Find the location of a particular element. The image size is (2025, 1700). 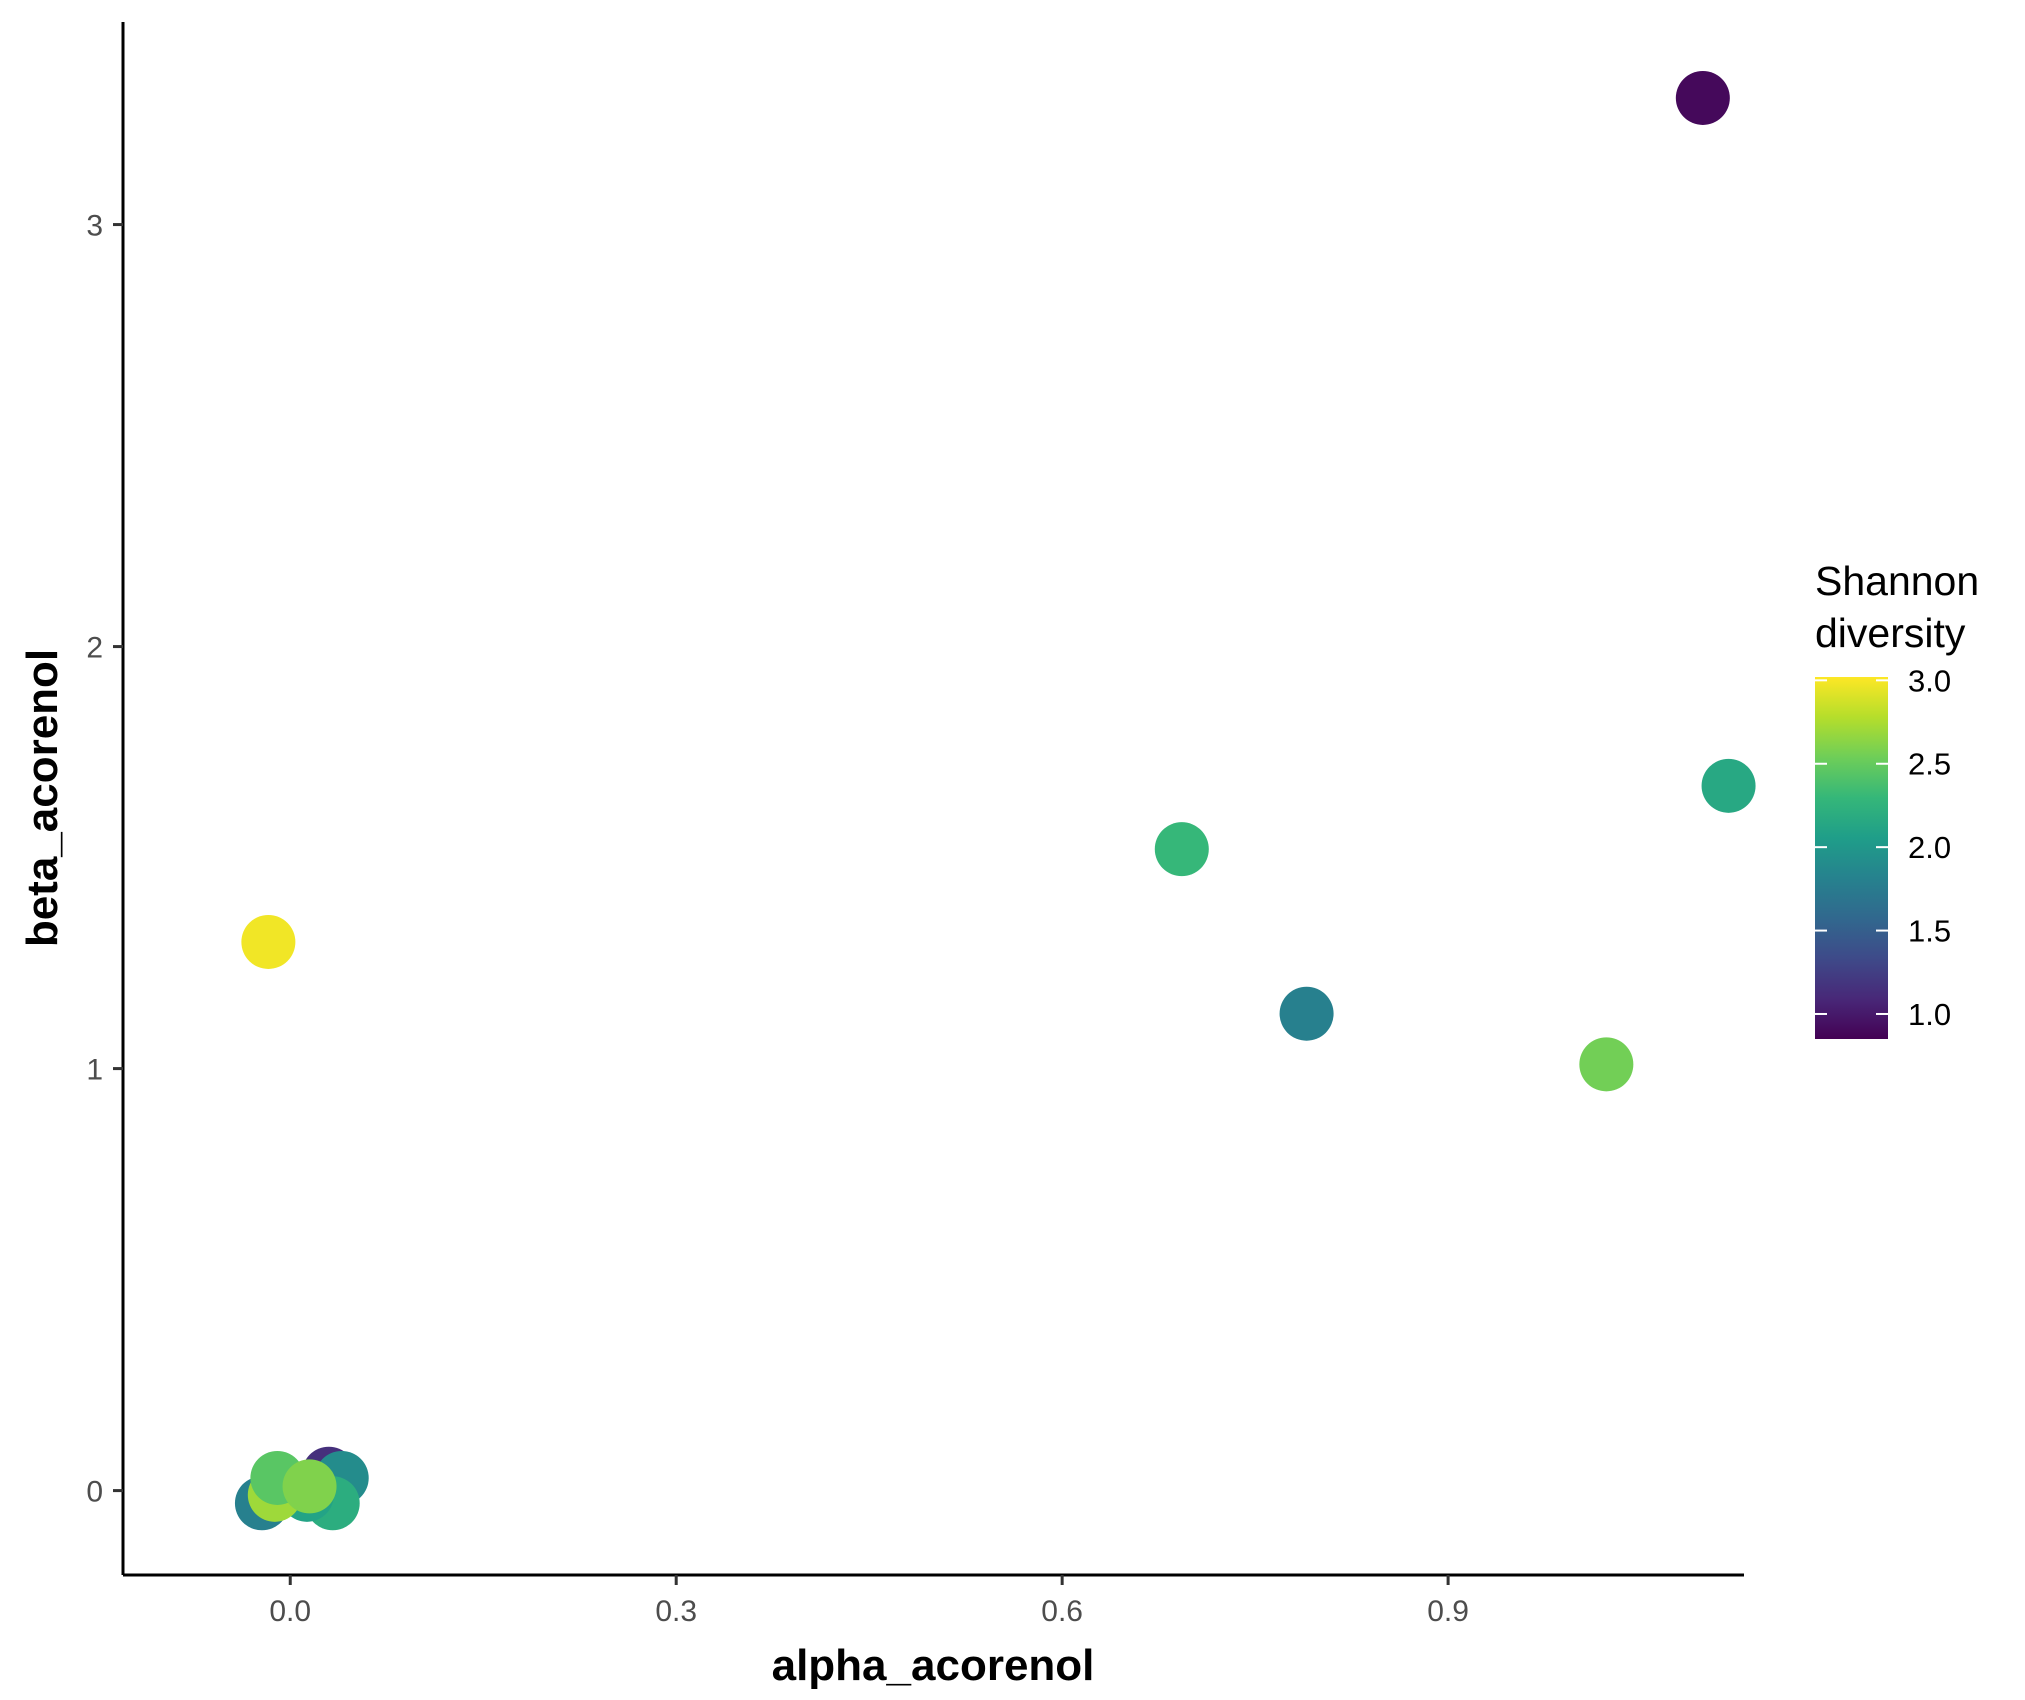

legend-title-line-2: diversity is located at coordinates (1890, 633).